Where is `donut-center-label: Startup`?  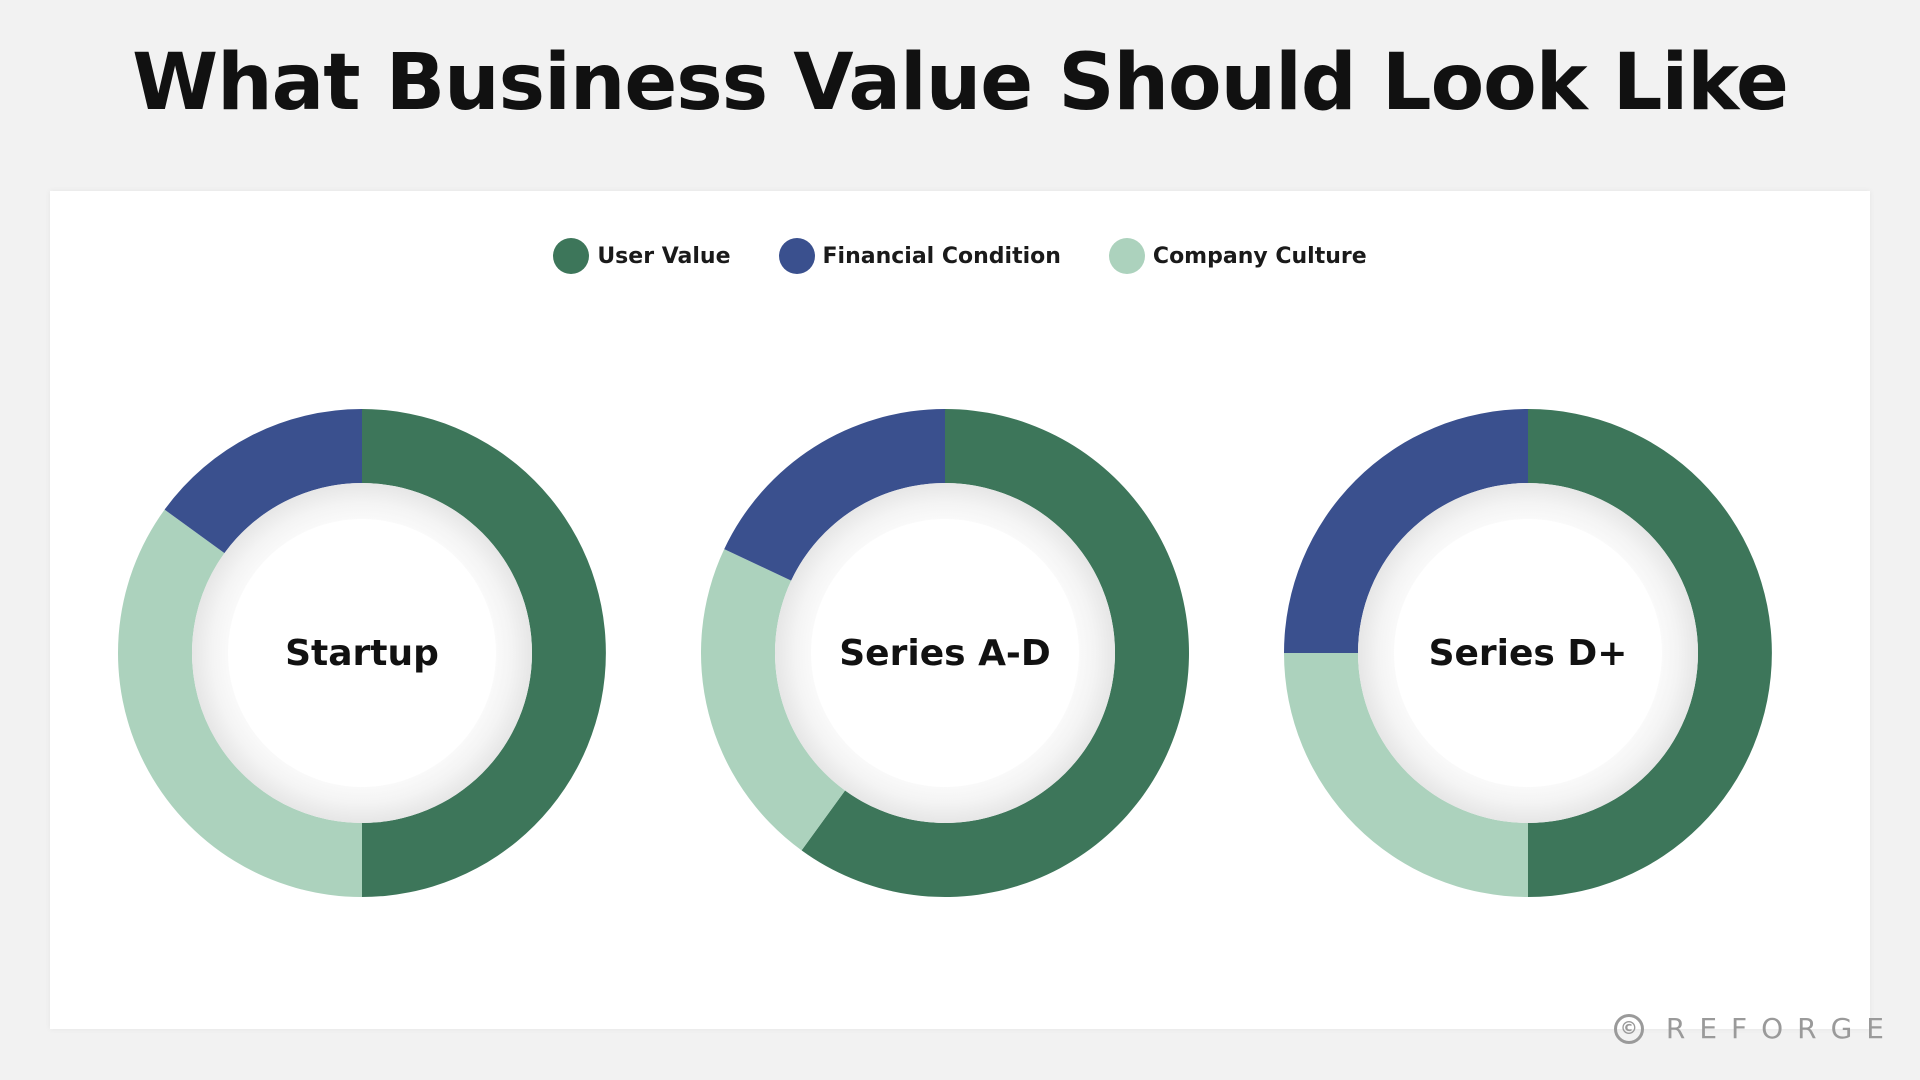
donut-center-label: Startup is located at coordinates (362, 653).